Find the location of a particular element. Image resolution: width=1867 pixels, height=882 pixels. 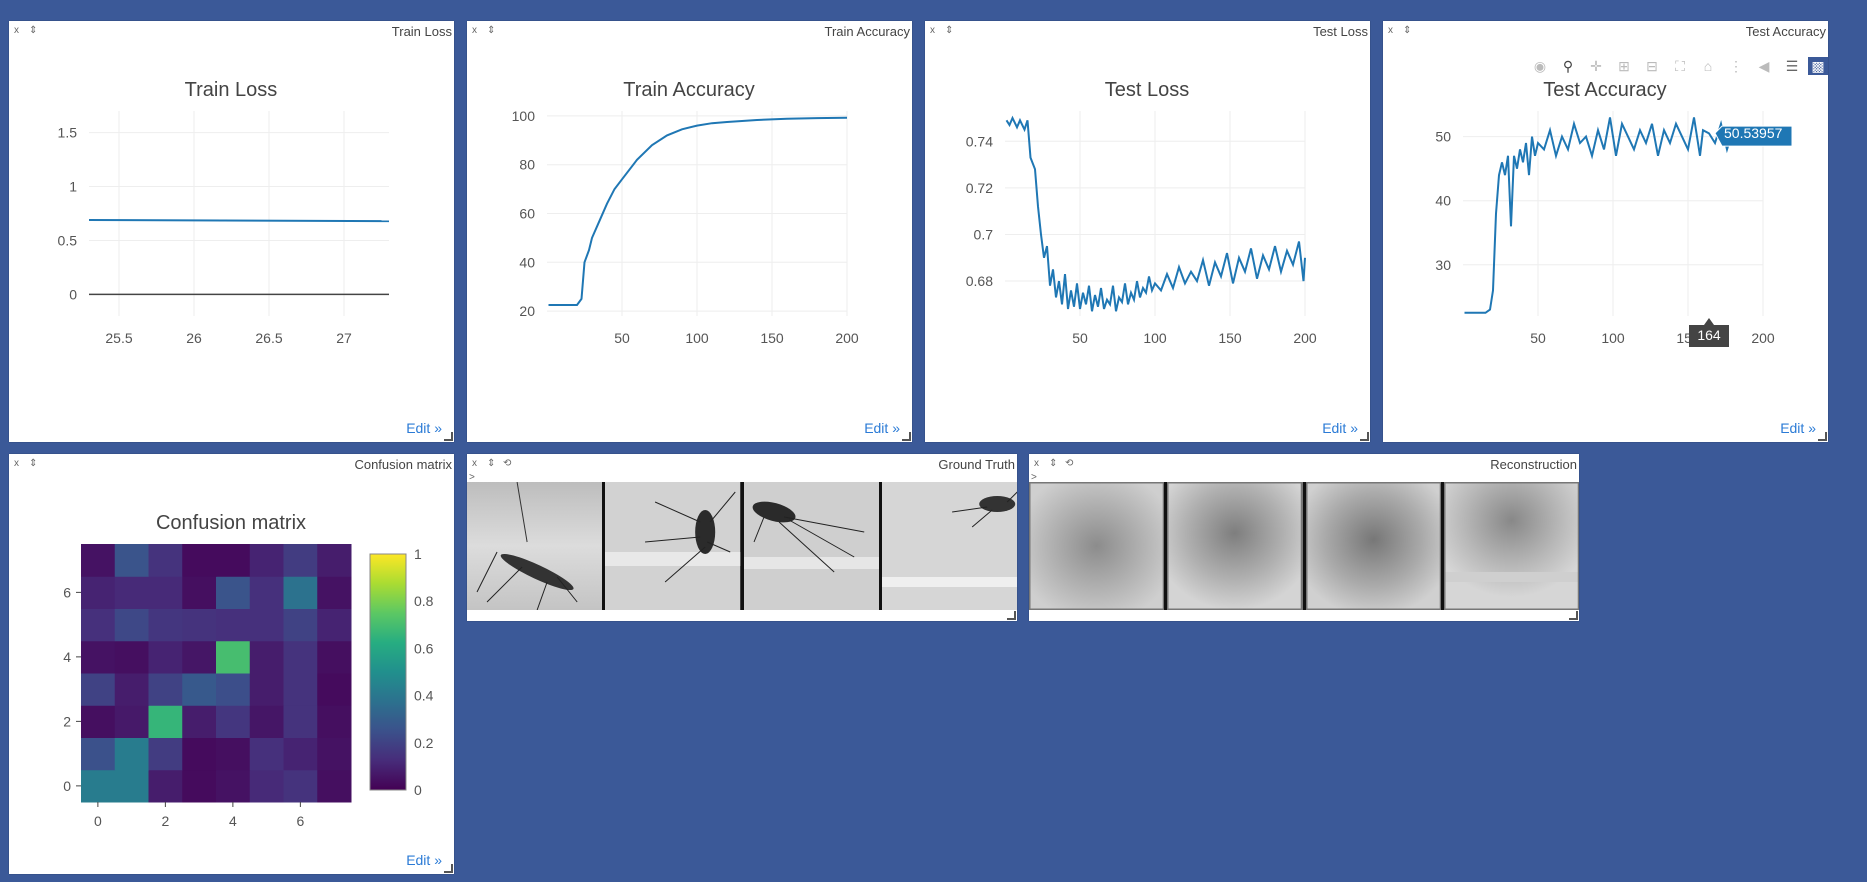

camera-icon: ◉ is located at coordinates (1540, 66).